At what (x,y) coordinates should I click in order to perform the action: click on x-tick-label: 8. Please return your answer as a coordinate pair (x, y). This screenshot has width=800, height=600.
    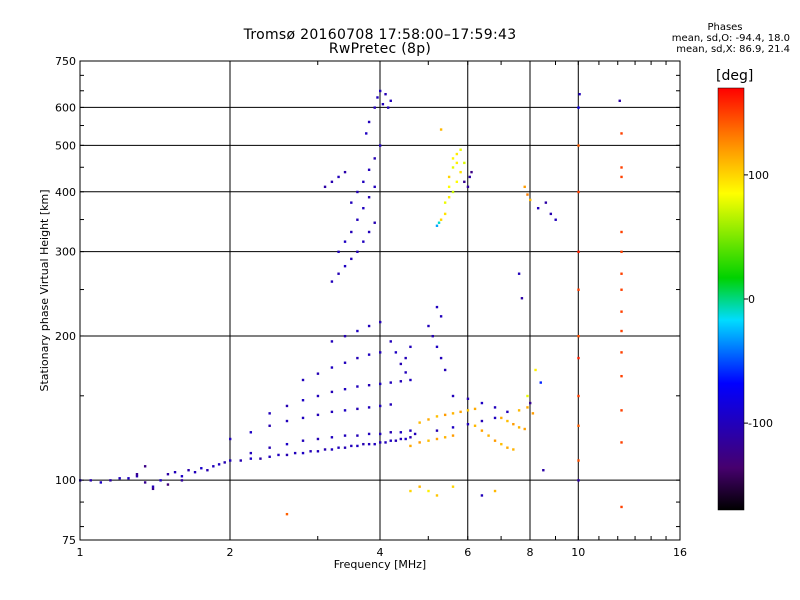
    Looking at the image, I should click on (530, 552).